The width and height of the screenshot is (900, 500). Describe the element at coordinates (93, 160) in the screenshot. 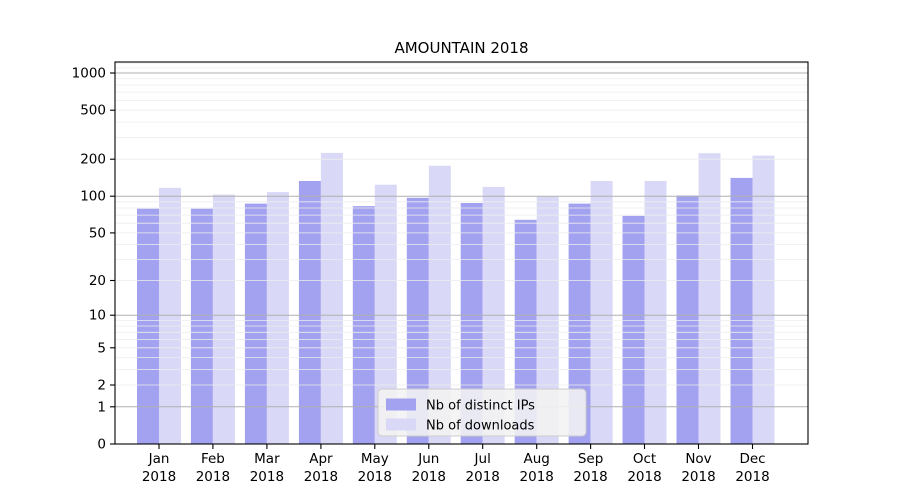

I see `y-tick-label-200: 200` at that location.